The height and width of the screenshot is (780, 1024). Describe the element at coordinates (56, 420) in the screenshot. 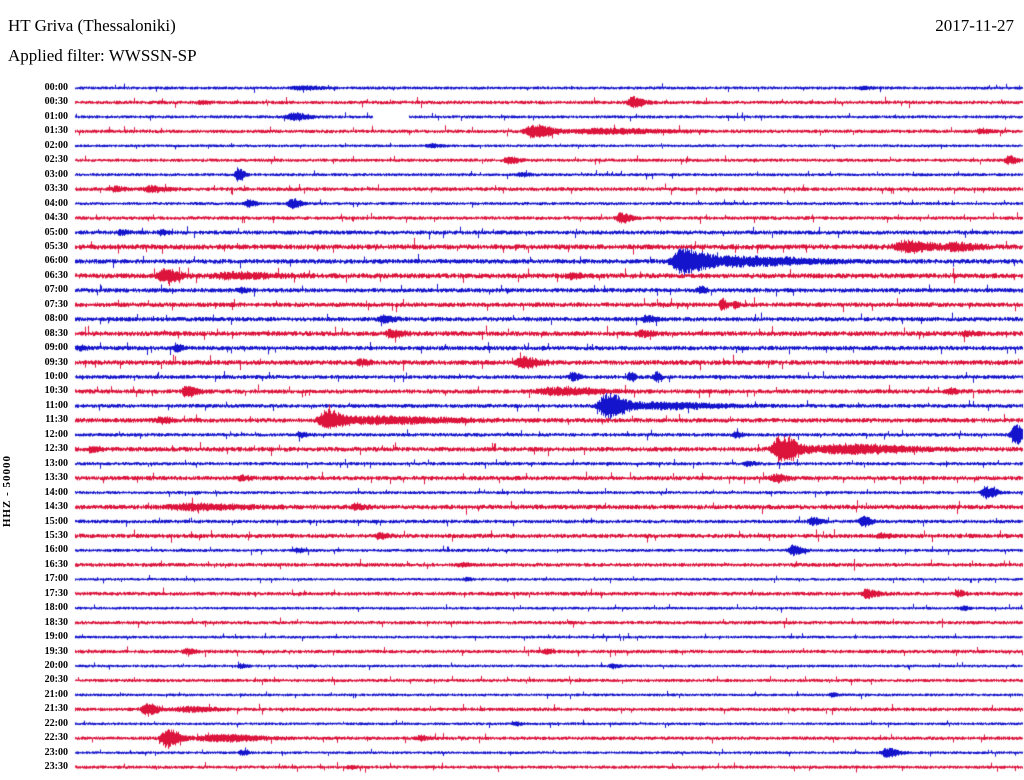

I see `time-label: 11:30` at that location.